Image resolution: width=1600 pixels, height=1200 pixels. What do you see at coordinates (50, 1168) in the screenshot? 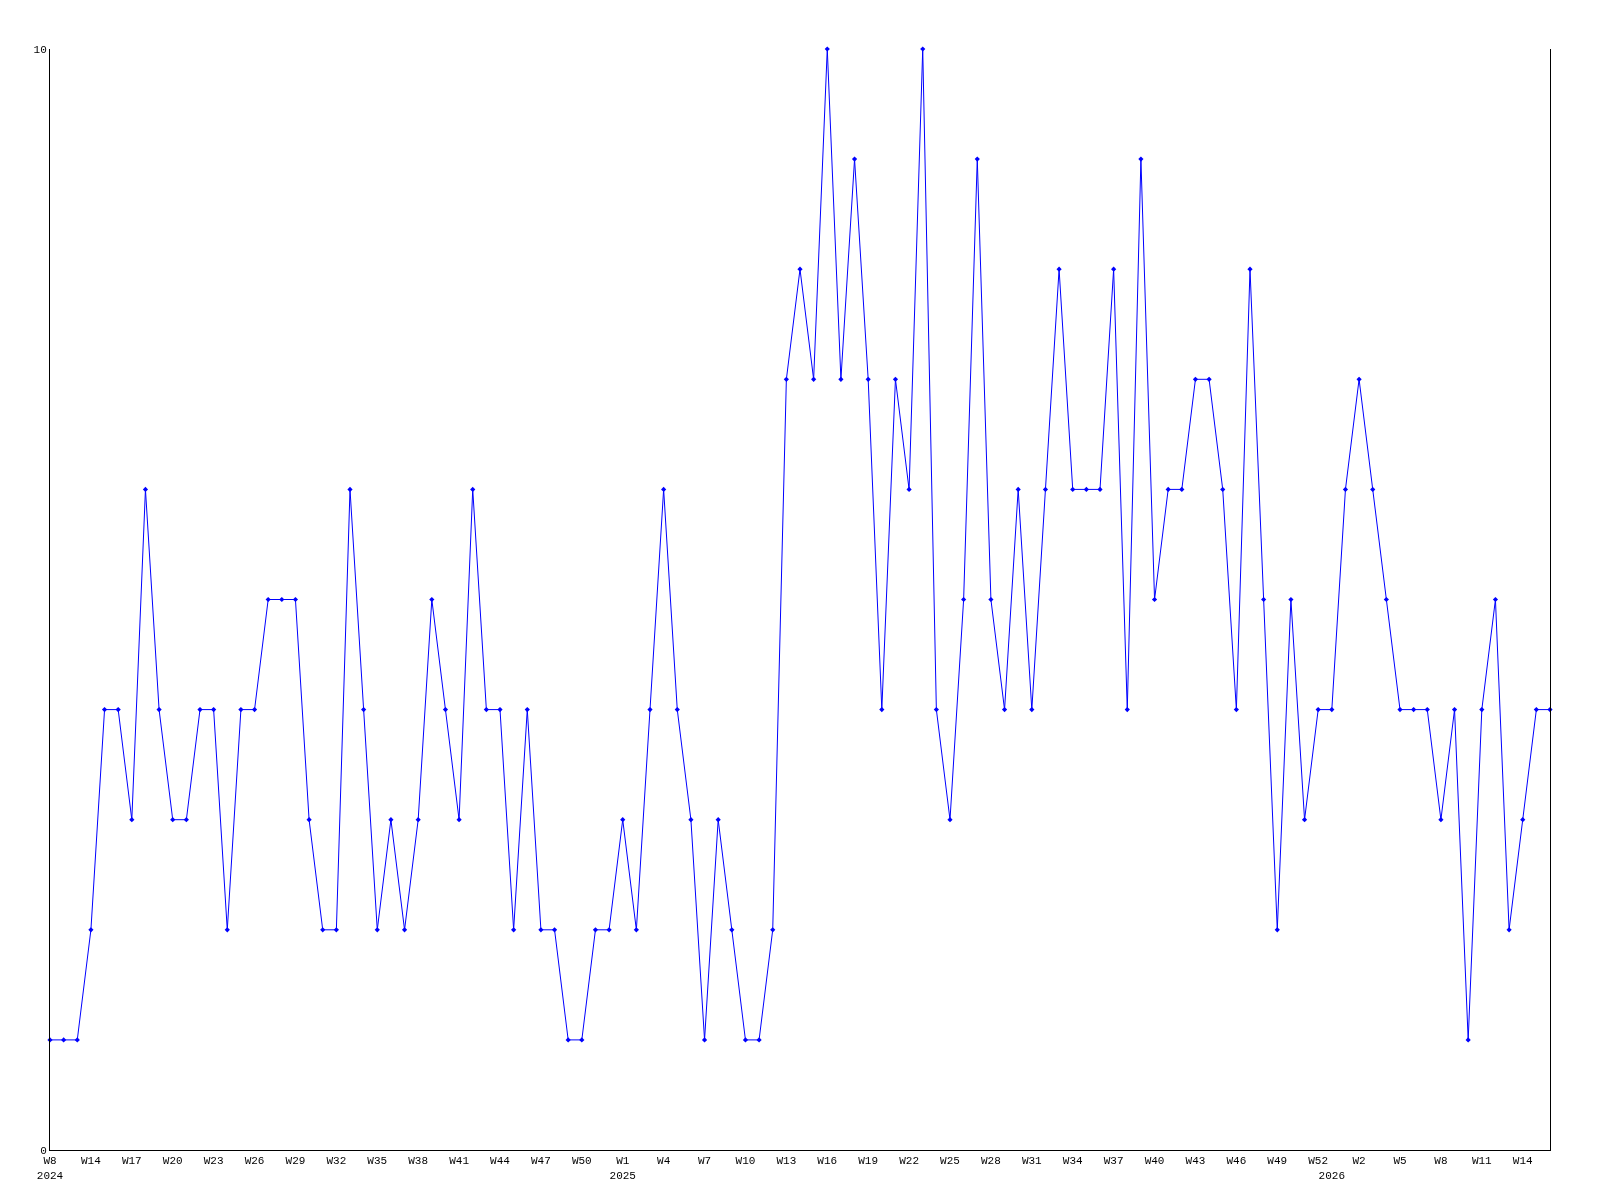
I see `x-tick-label: W8 2024` at bounding box center [50, 1168].